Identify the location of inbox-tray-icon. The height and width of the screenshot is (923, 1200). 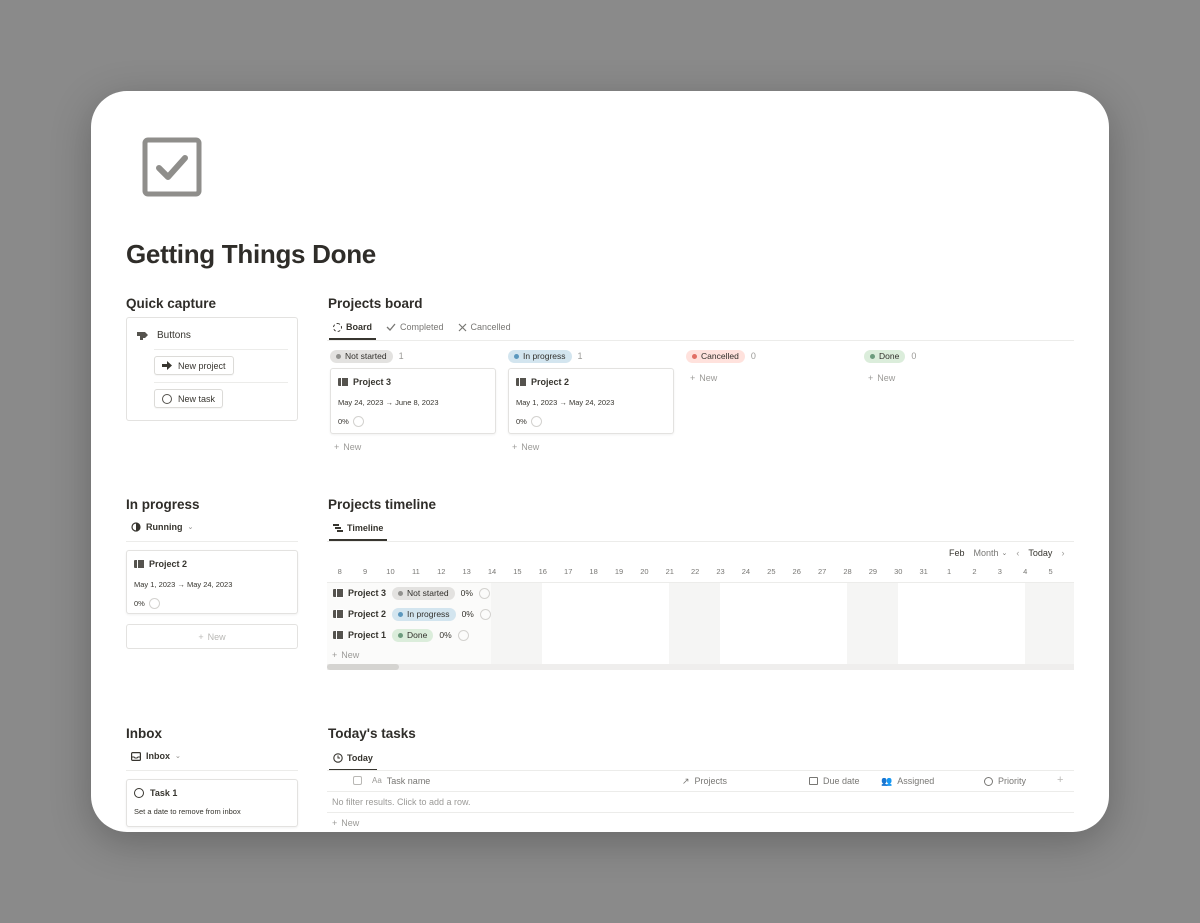
(136, 756).